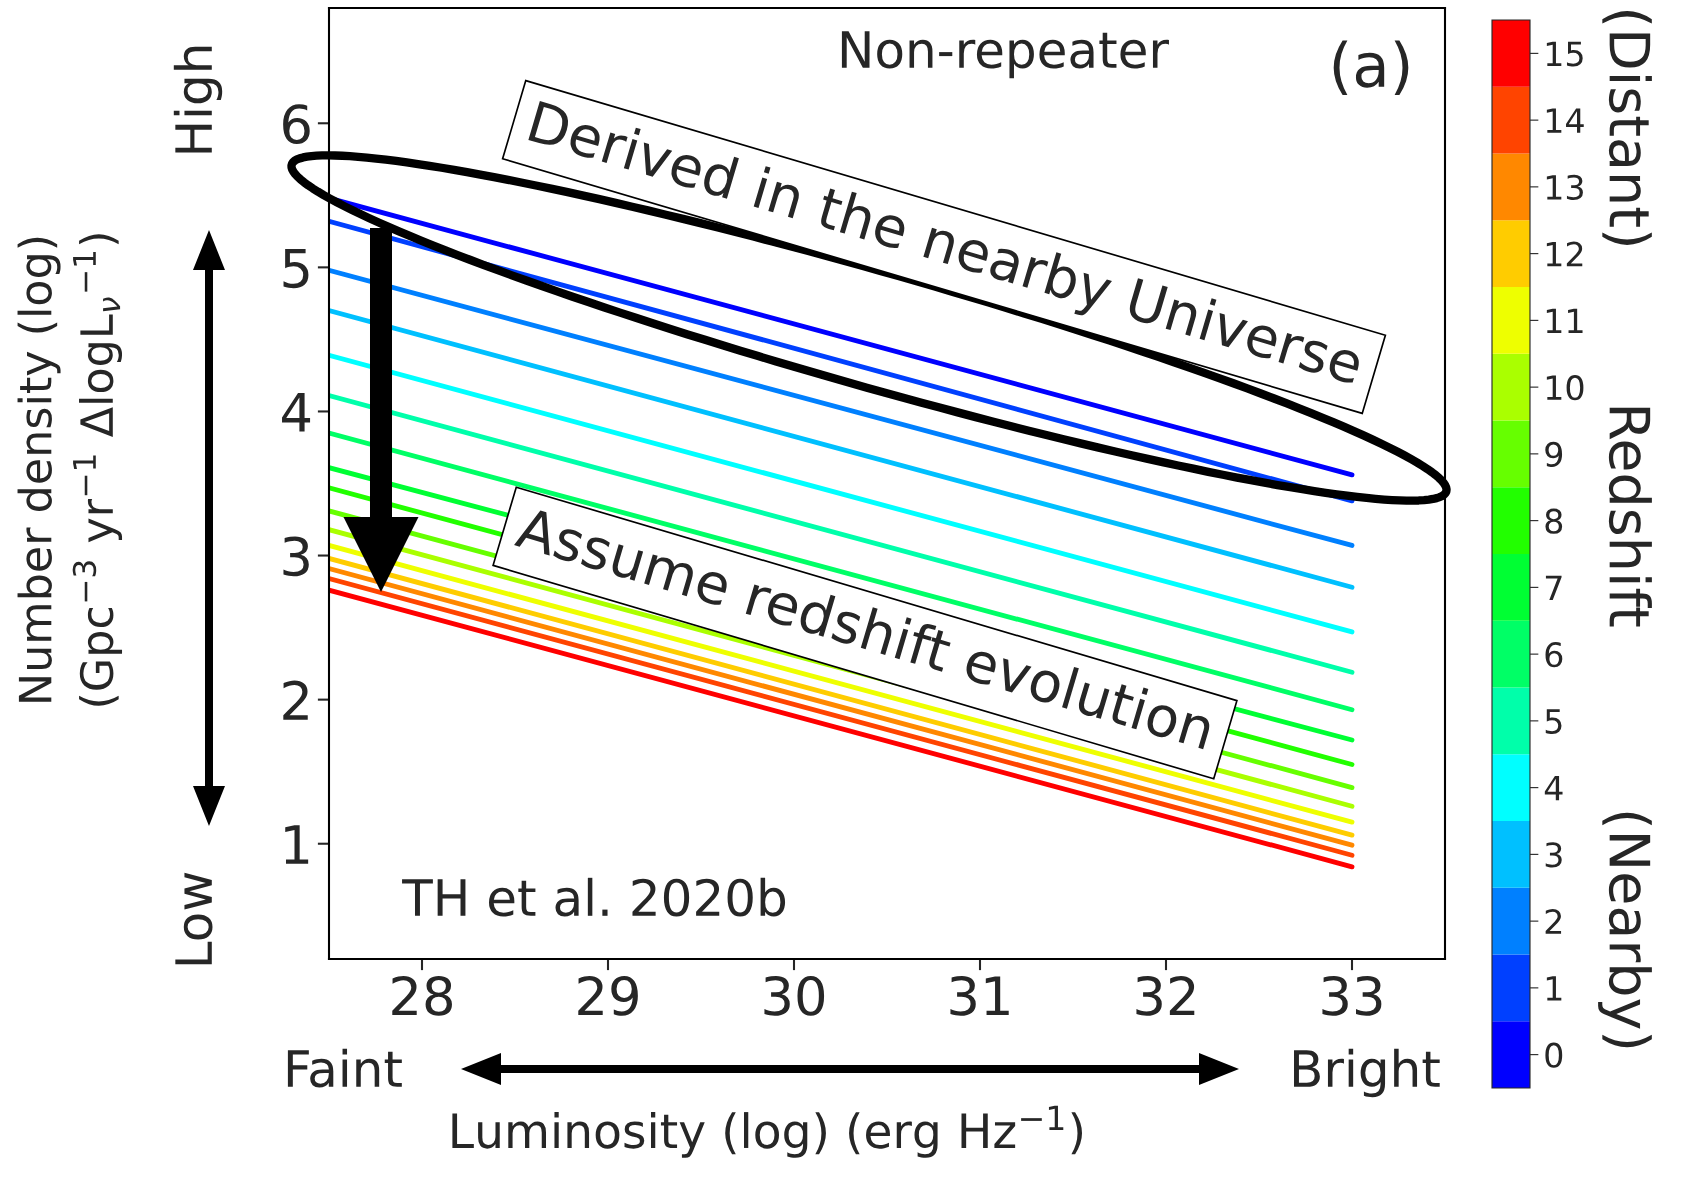 Image resolution: width=1682 pixels, height=1182 pixels. I want to click on annotation: TH et al. 2020b, so click(594, 897).